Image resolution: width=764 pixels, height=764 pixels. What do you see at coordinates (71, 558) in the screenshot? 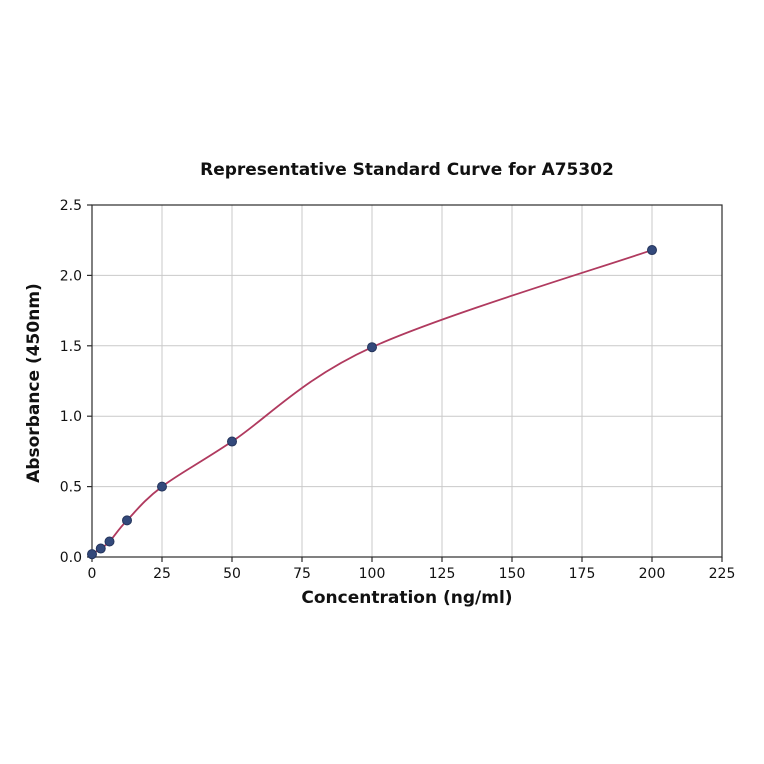
I see `y-tick-label: 0.0` at bounding box center [71, 558].